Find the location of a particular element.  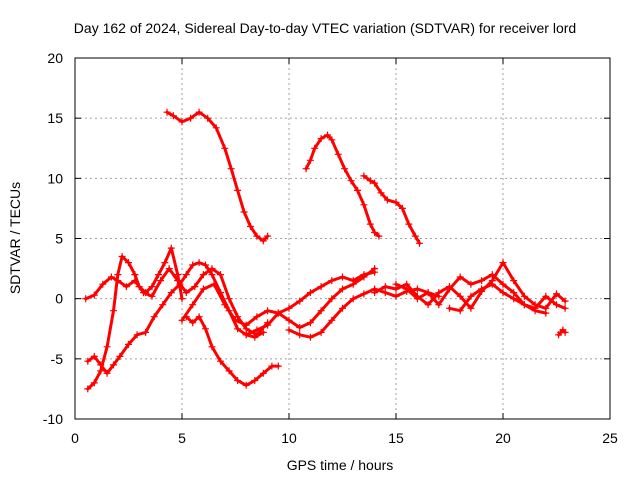

y-tick-label: 20 is located at coordinates (55, 58).